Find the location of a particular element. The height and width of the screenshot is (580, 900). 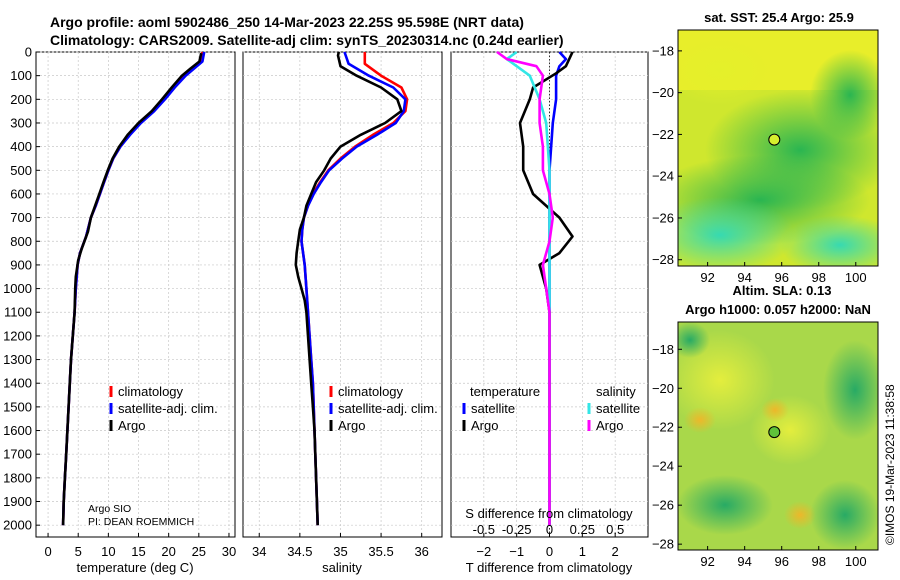

imos-timestamp: ©IMOS 19-Mar-2023 11:38:58 is located at coordinates (890, 464).